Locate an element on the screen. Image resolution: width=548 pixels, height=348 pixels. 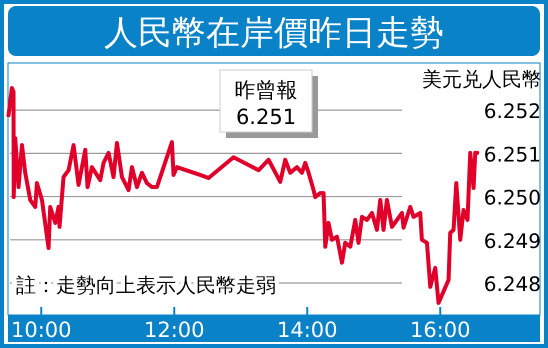
y-tick-label: 6.251 is located at coordinates (512, 154).